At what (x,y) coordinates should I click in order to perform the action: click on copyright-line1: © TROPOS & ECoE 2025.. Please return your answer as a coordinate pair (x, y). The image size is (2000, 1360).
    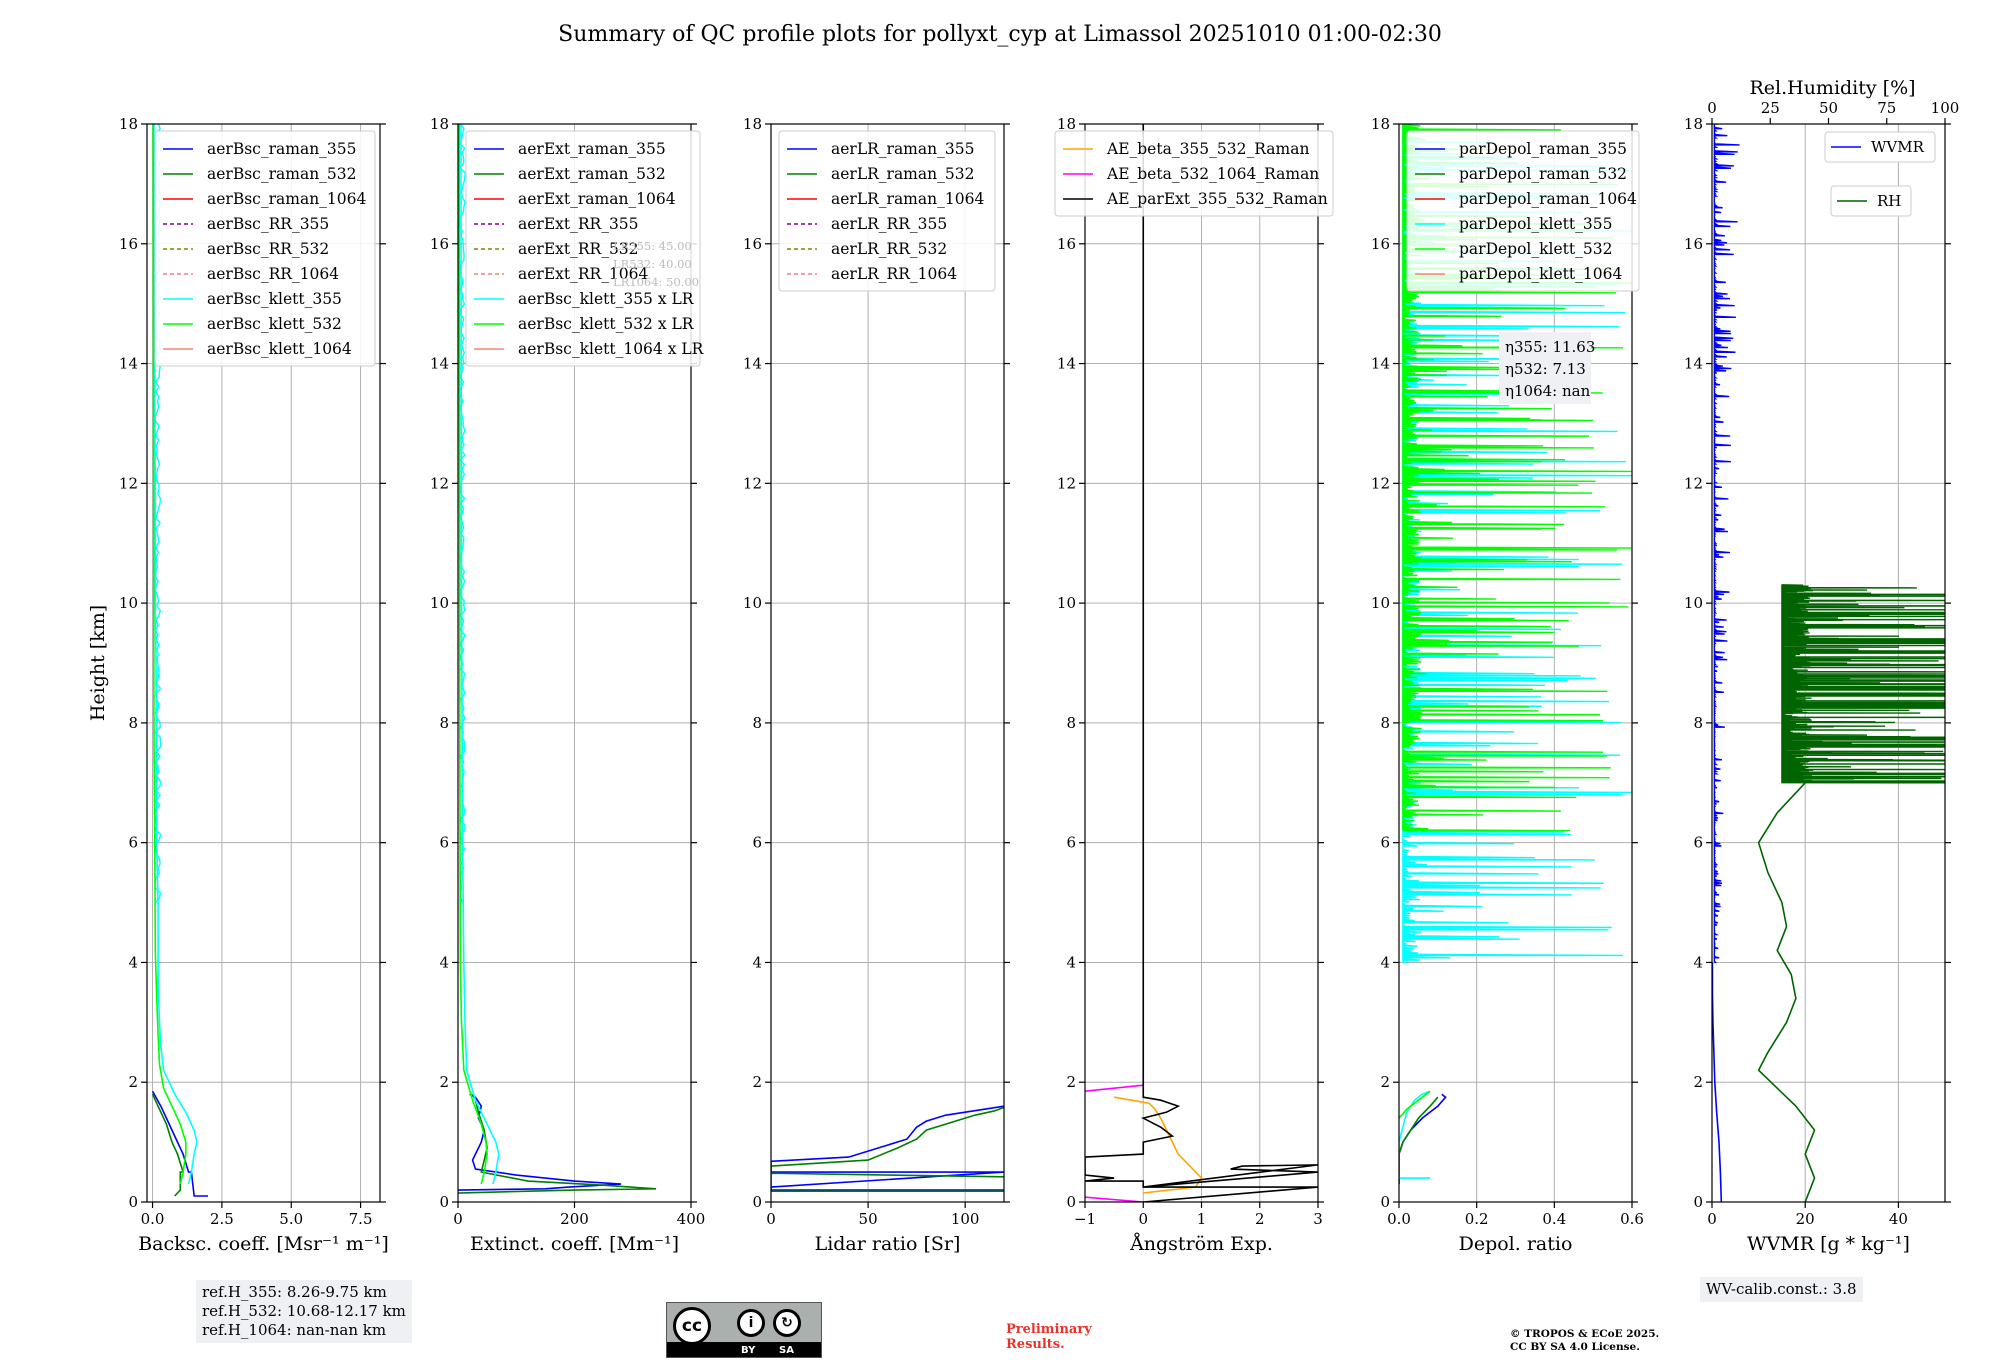
    Looking at the image, I should click on (1585, 1334).